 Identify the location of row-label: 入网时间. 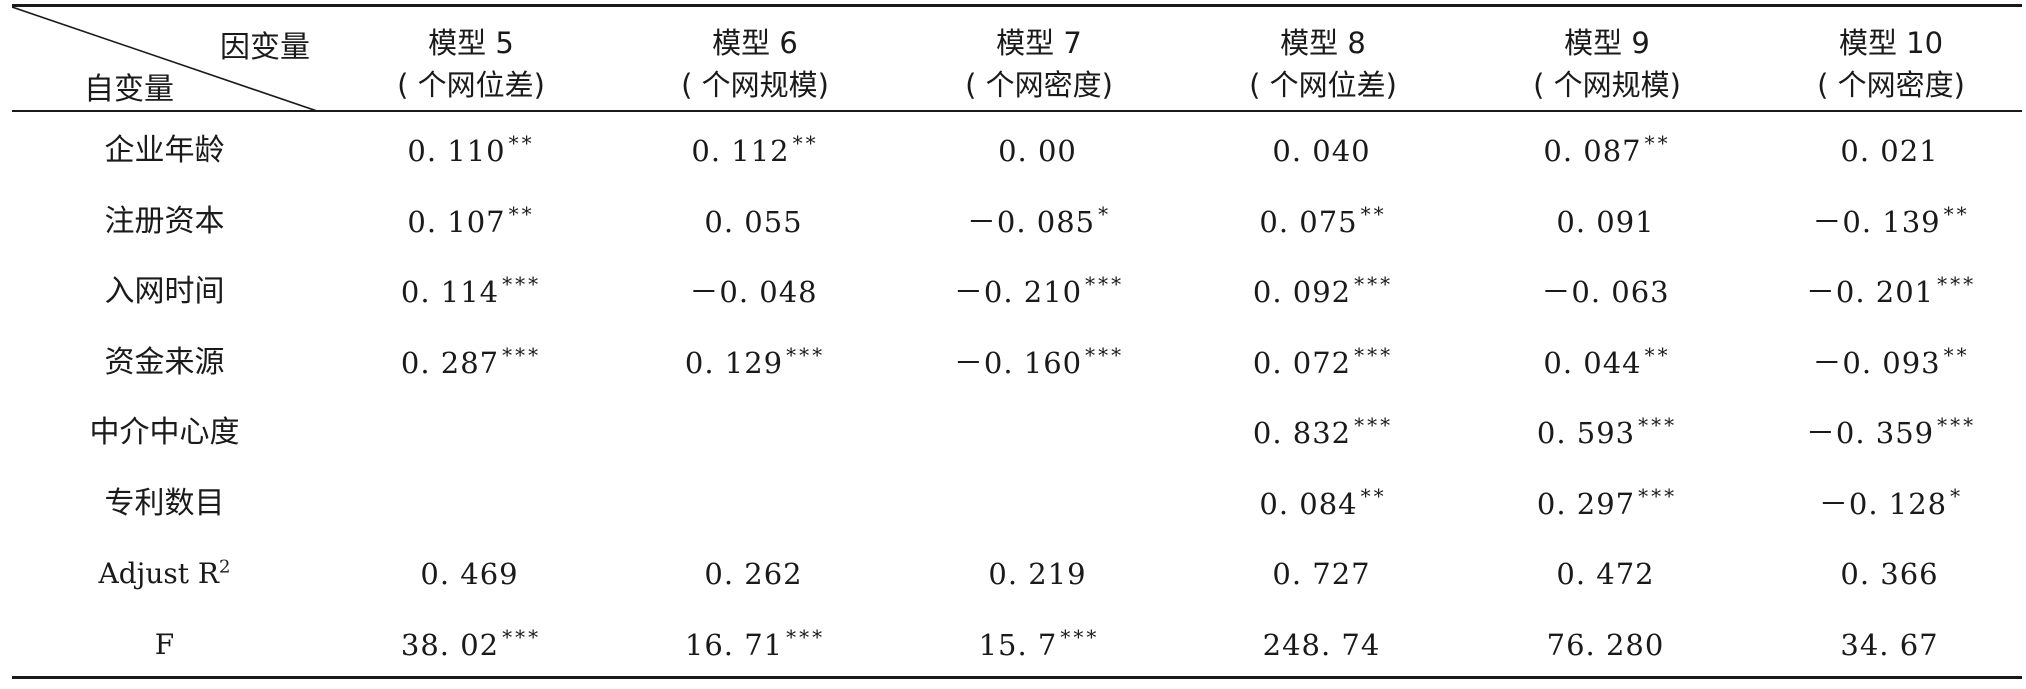
(164, 292).